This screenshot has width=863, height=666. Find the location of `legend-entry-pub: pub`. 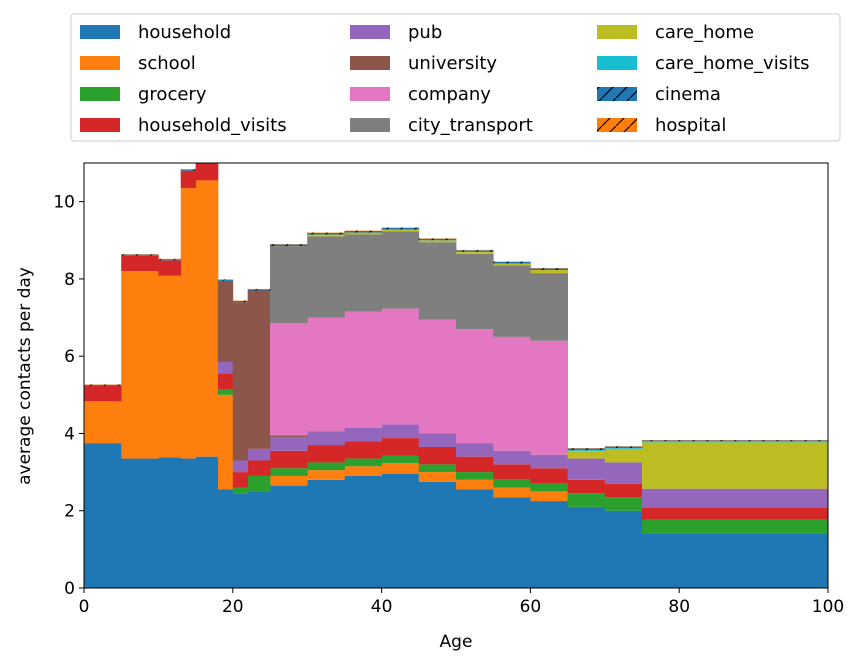

legend-entry-pub: pub is located at coordinates (396, 32).